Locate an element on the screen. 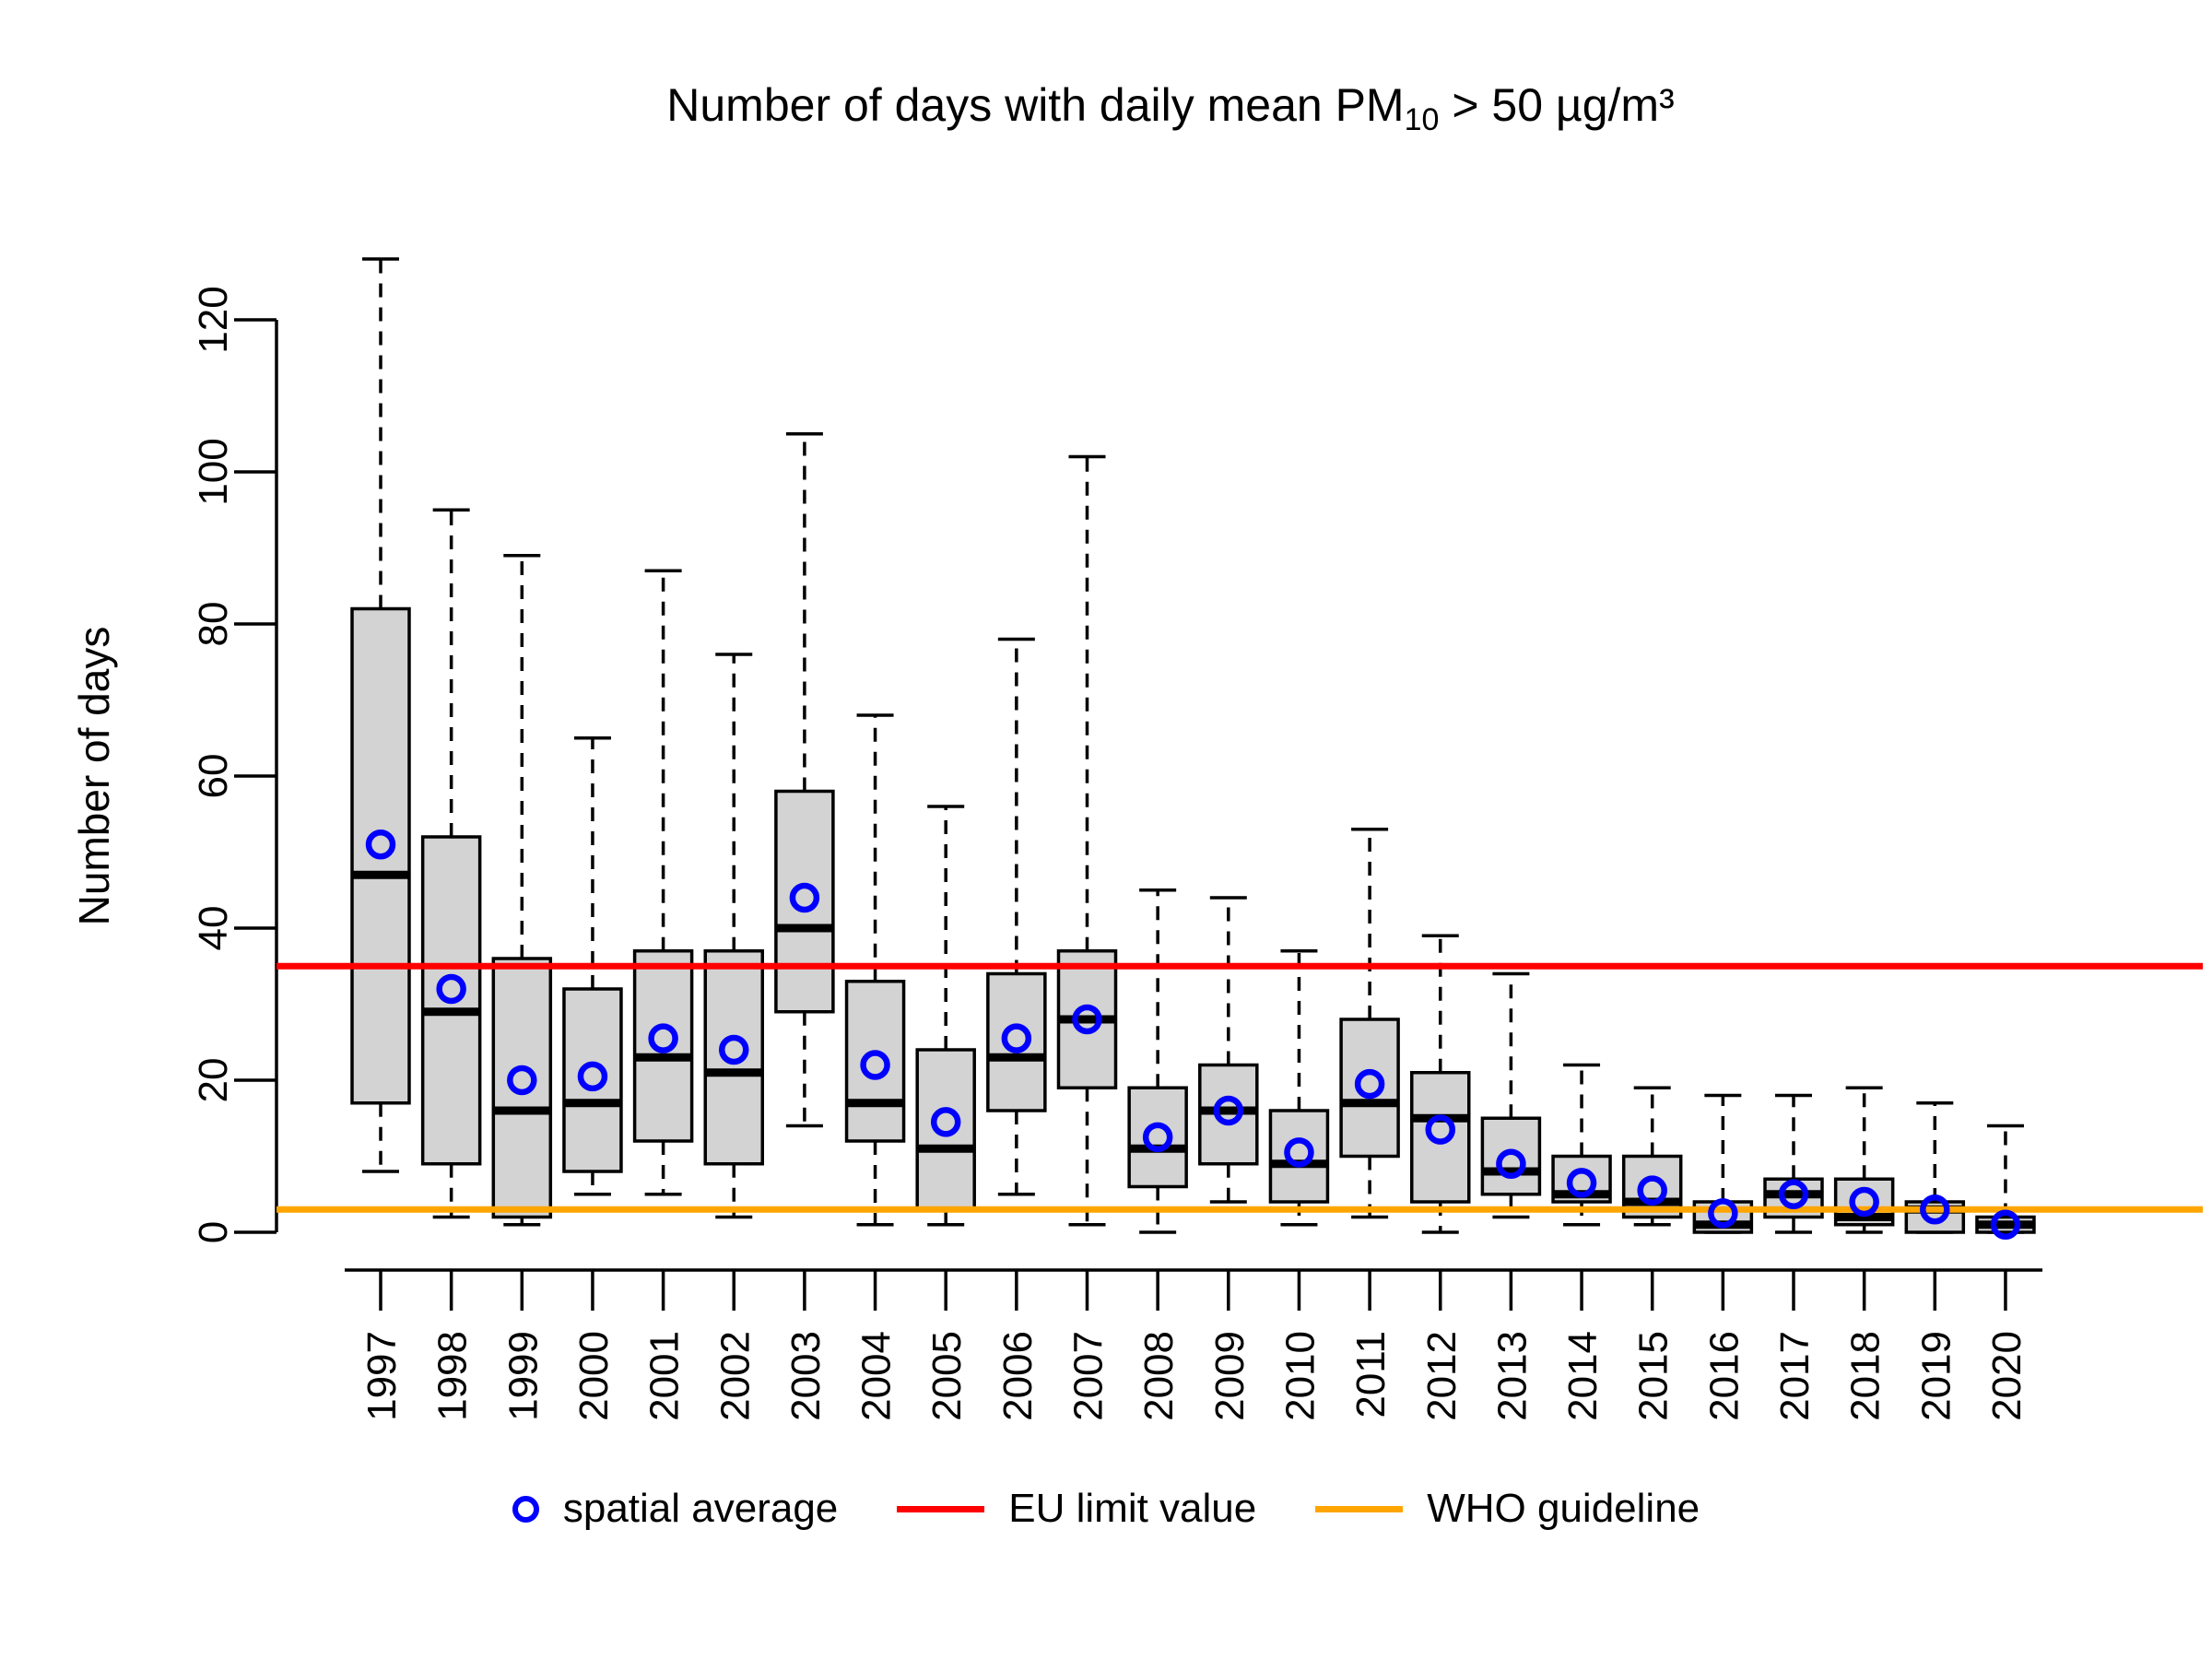 The image size is (2212, 1659). x-tick-label-1997: 1997 is located at coordinates (382, 1376).